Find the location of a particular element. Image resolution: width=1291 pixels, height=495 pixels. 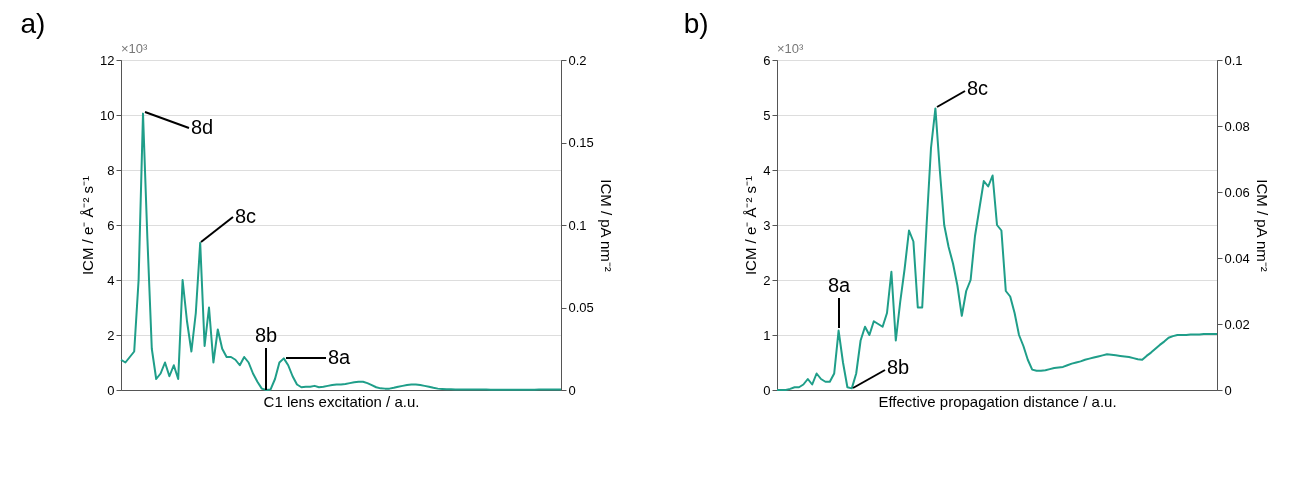

y-tick-label: 1 is located at coordinates (767, 335).